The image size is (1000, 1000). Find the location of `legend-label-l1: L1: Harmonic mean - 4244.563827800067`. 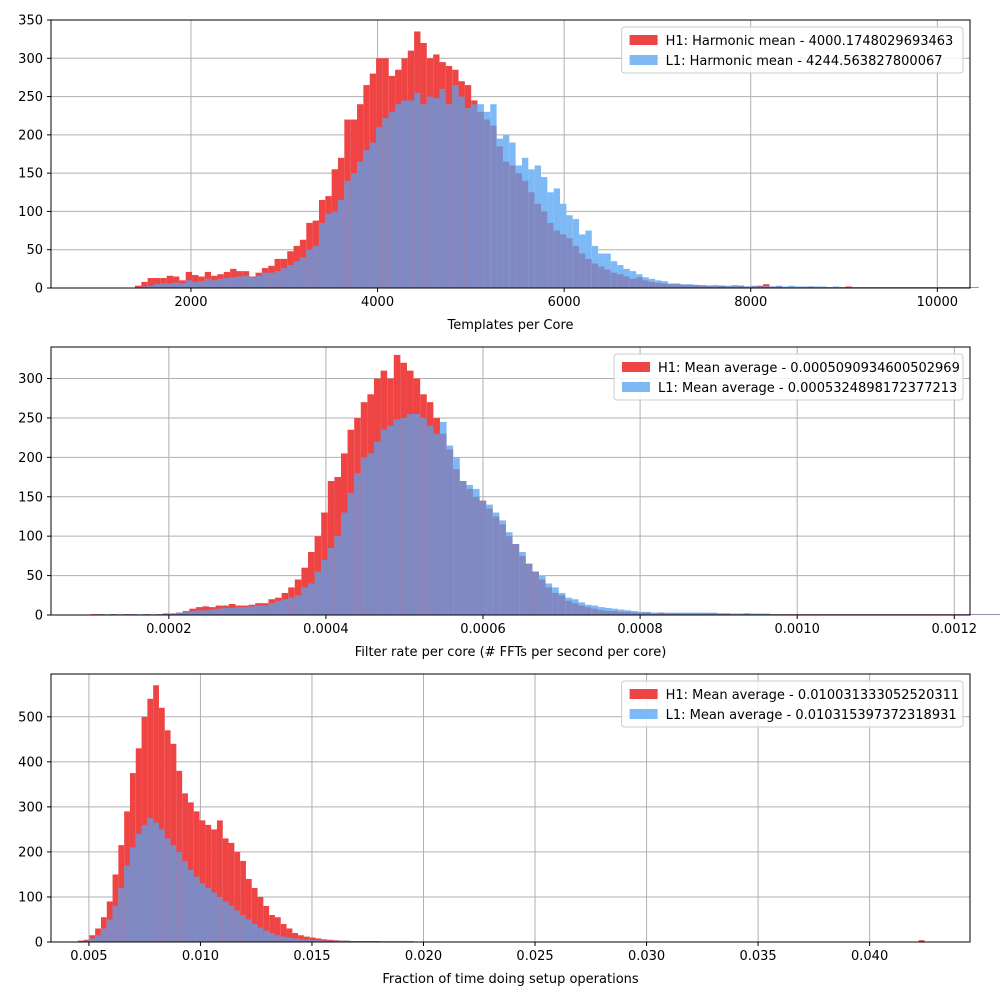

legend-label-l1: L1: Harmonic mean - 4244.563827800067 is located at coordinates (804, 61).